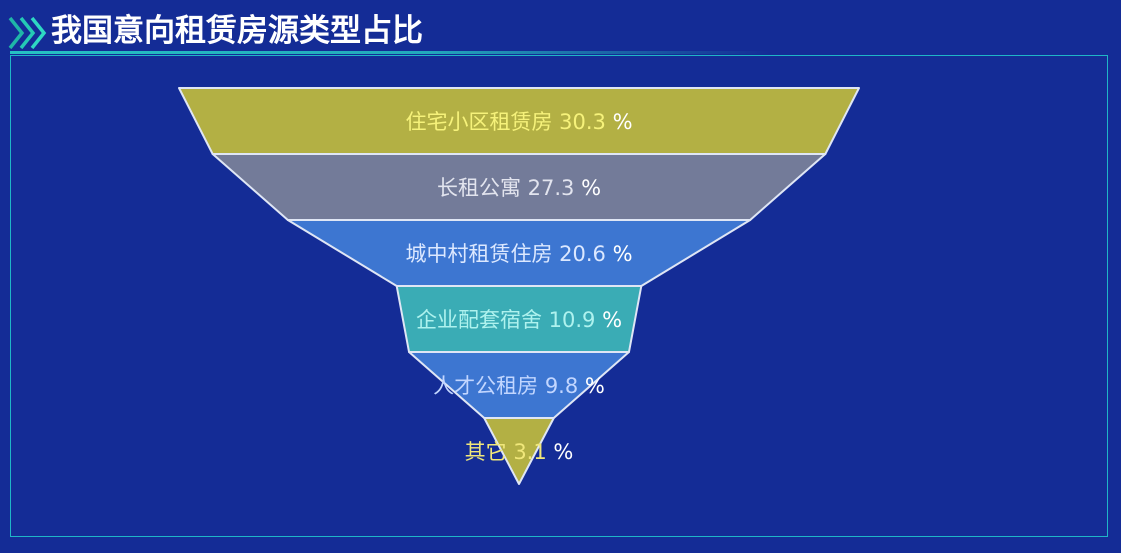 The height and width of the screenshot is (553, 1121). I want to click on funnel-label-5: 人才公租房 9.8 %, so click(519, 386).